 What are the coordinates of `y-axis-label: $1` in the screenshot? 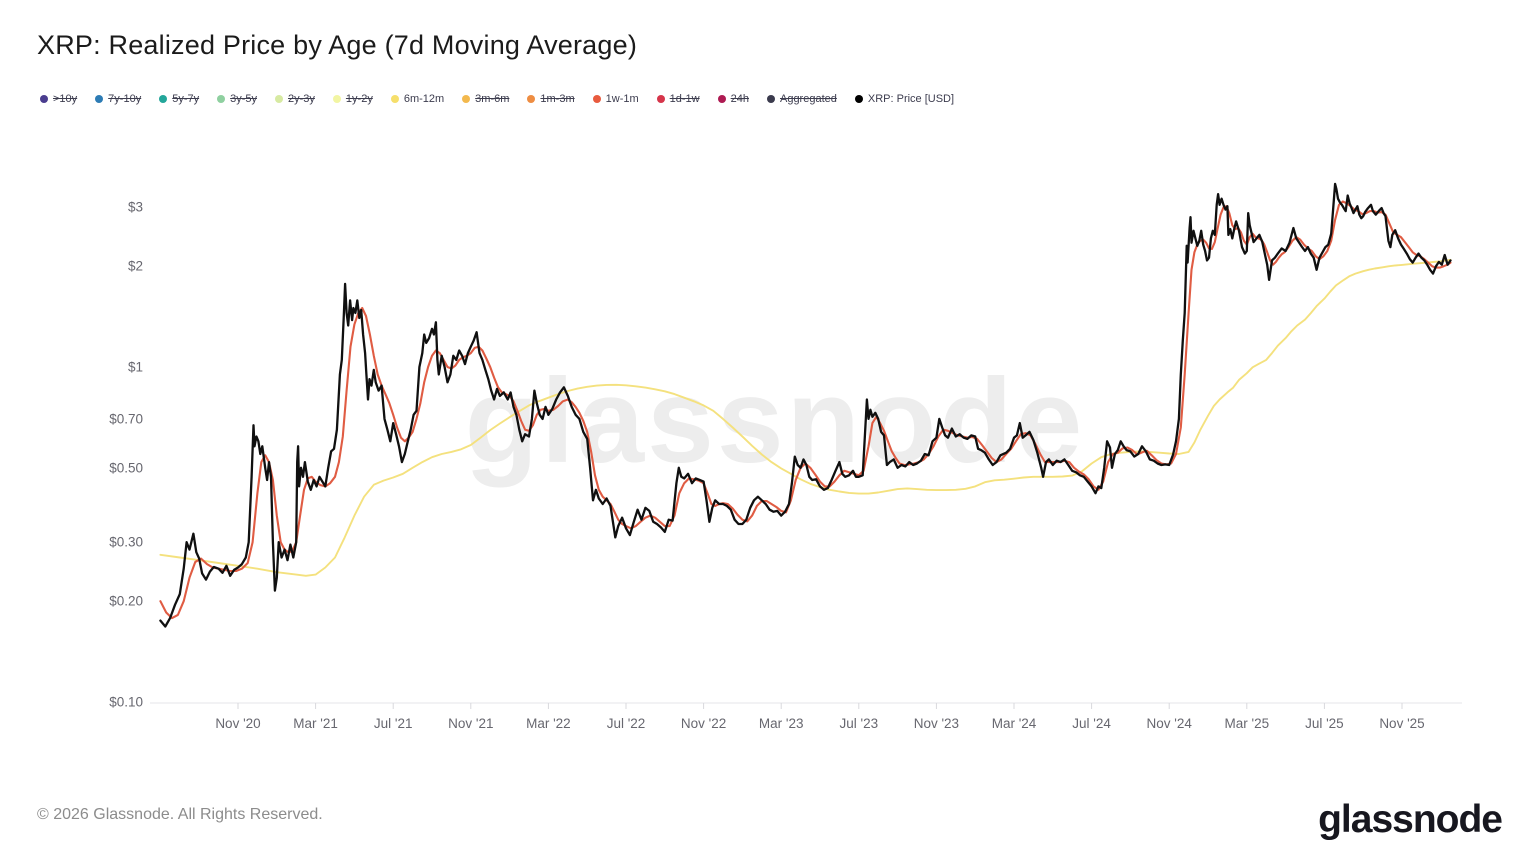 It's located at (135, 367).